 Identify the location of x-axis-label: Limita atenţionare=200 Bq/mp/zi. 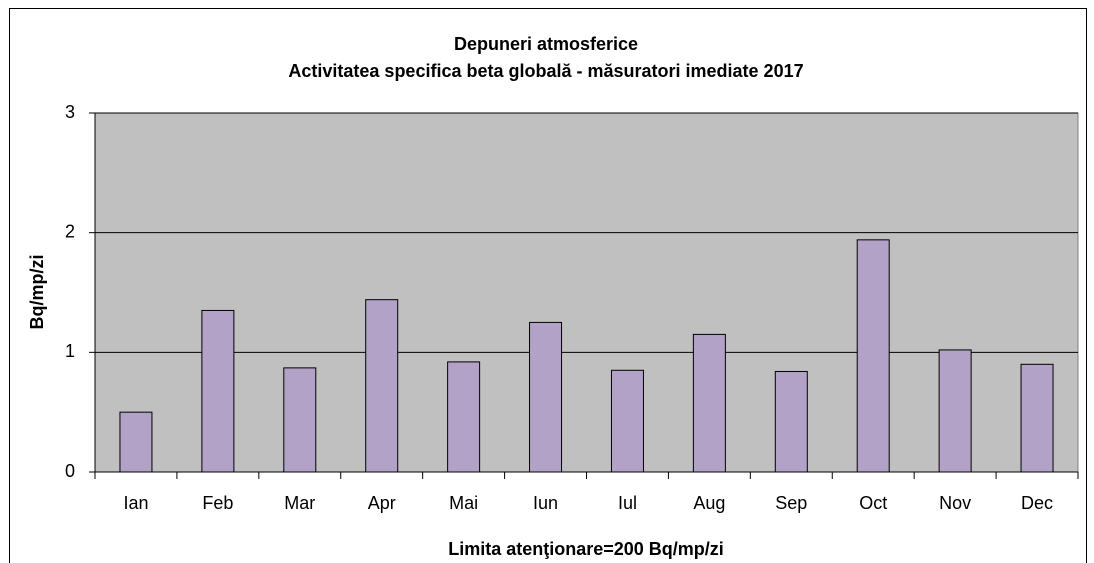
(586, 549).